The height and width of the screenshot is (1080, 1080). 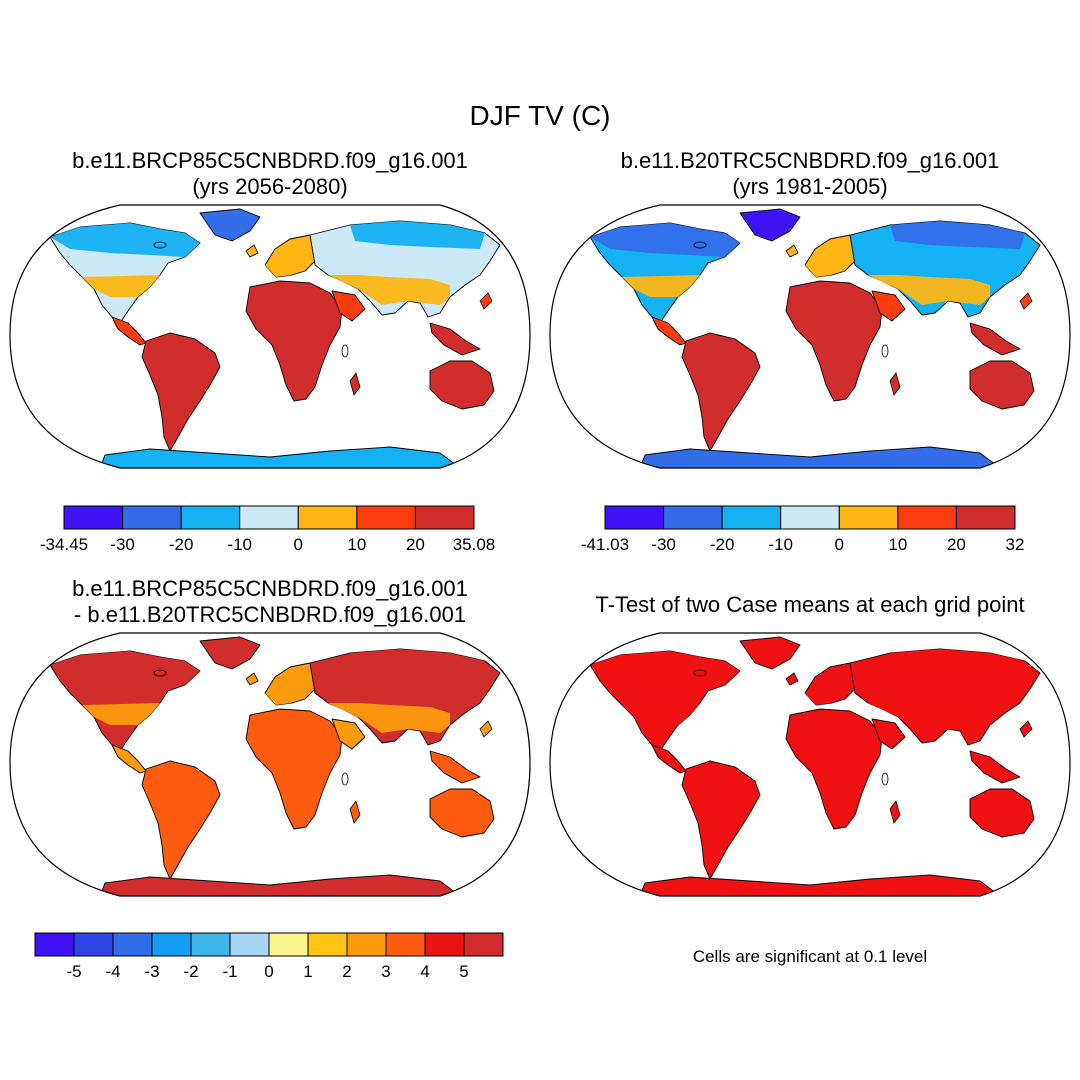 I want to click on colorbar-3-label-6: 1, so click(x=307, y=971).